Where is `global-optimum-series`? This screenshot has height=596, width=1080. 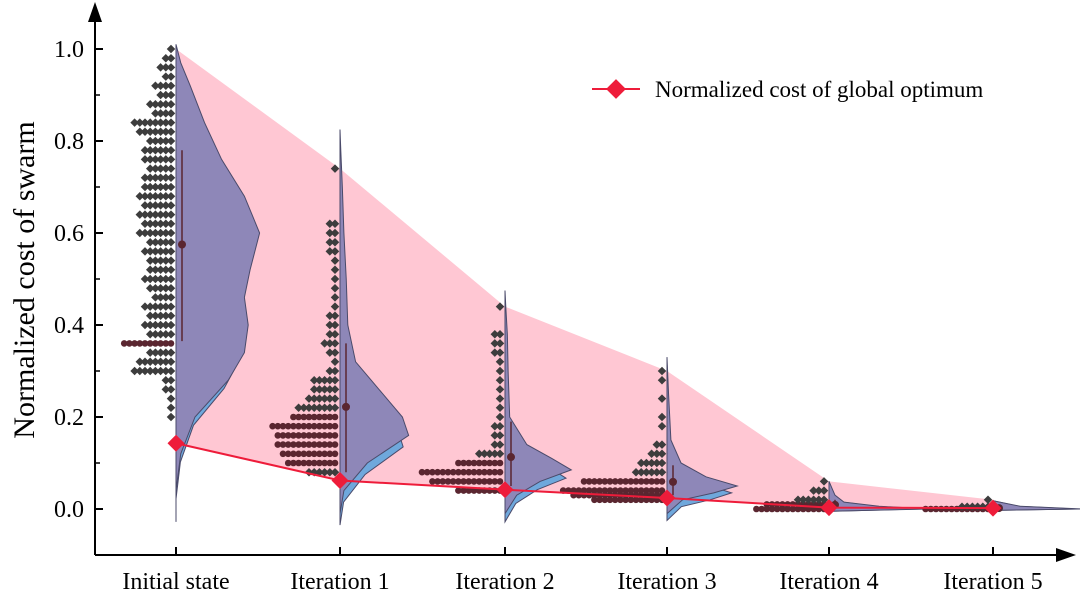 global-optimum-series is located at coordinates (584, 475).